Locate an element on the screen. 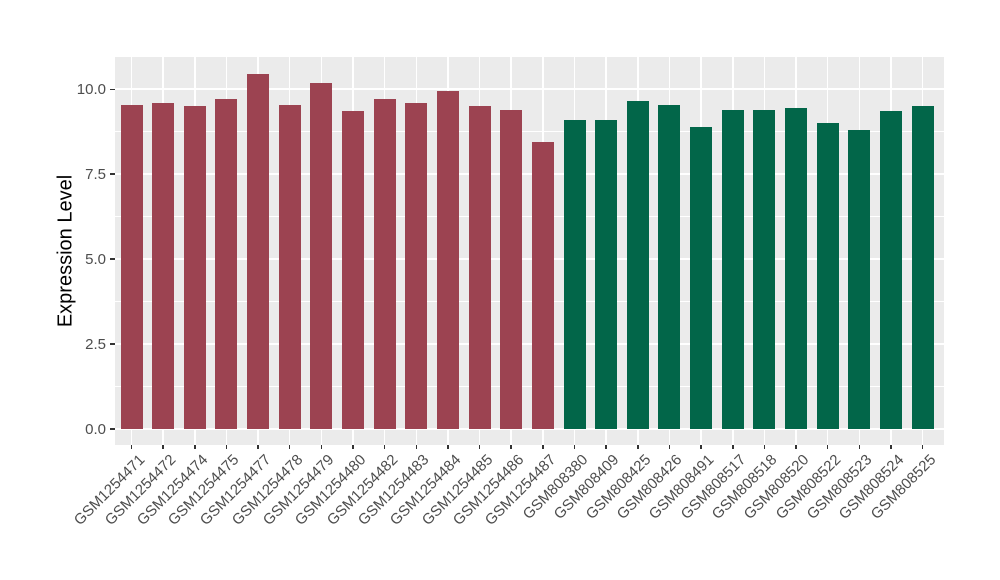  x-tick-mark-GSM1254474 is located at coordinates (195, 447).